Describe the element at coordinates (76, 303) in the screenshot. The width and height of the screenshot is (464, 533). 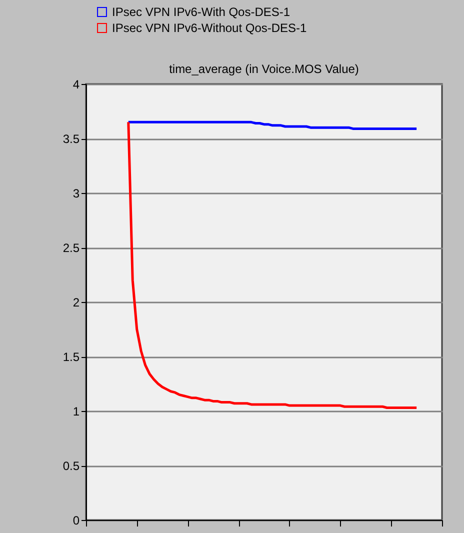
I see `y-tick-label: 2` at that location.